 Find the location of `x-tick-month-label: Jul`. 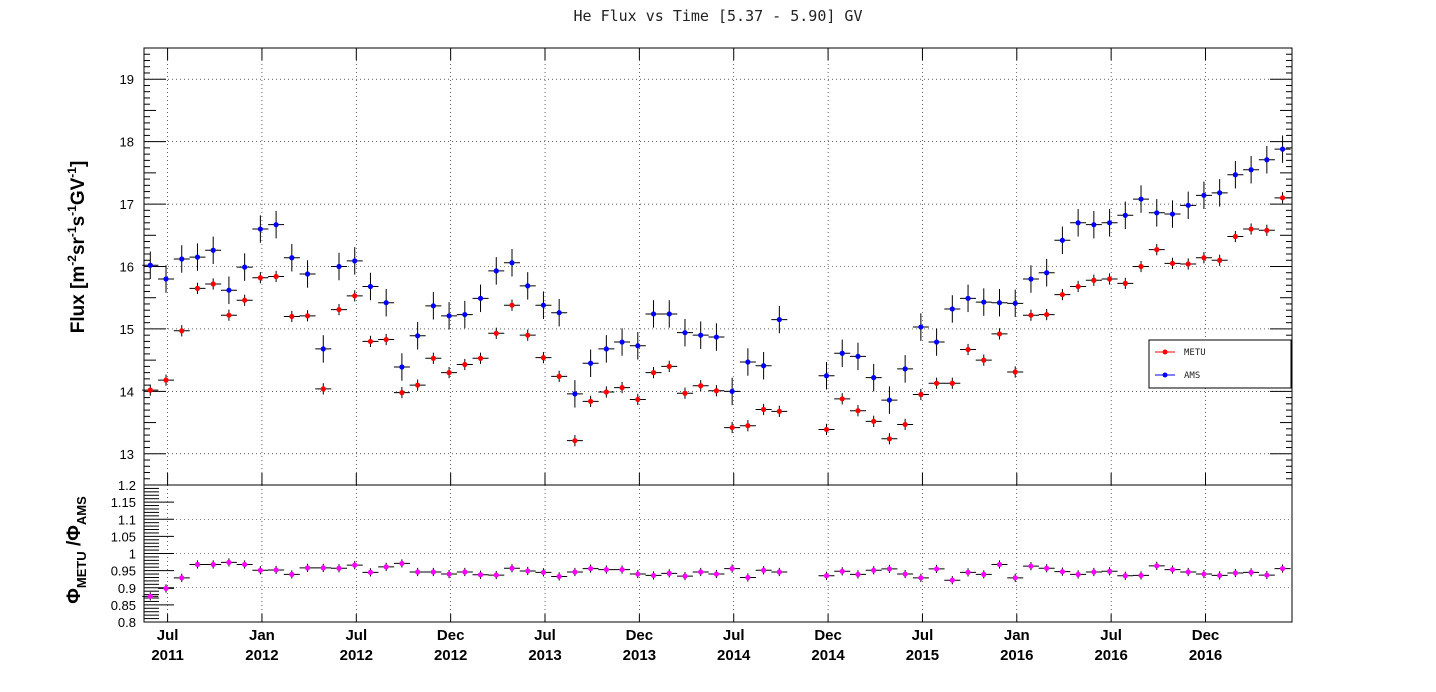

x-tick-month-label: Jul is located at coordinates (168, 635).